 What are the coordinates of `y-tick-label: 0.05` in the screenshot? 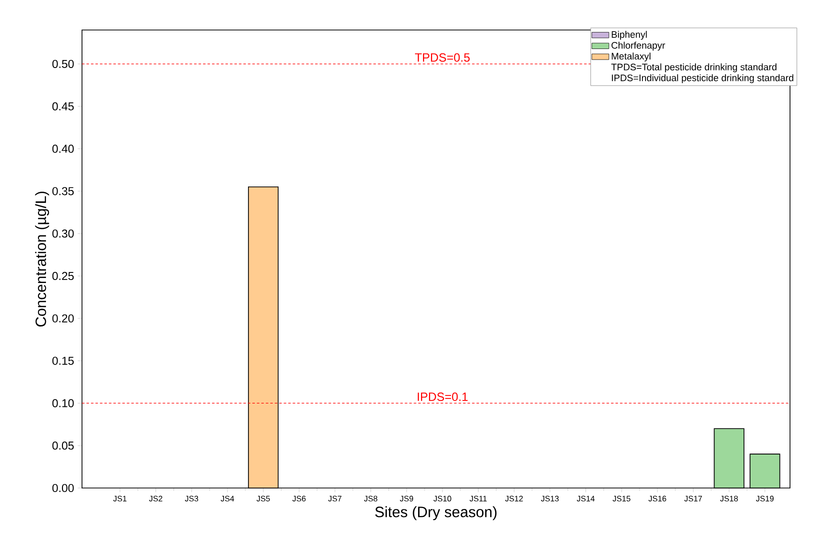 It's located at (63, 446).